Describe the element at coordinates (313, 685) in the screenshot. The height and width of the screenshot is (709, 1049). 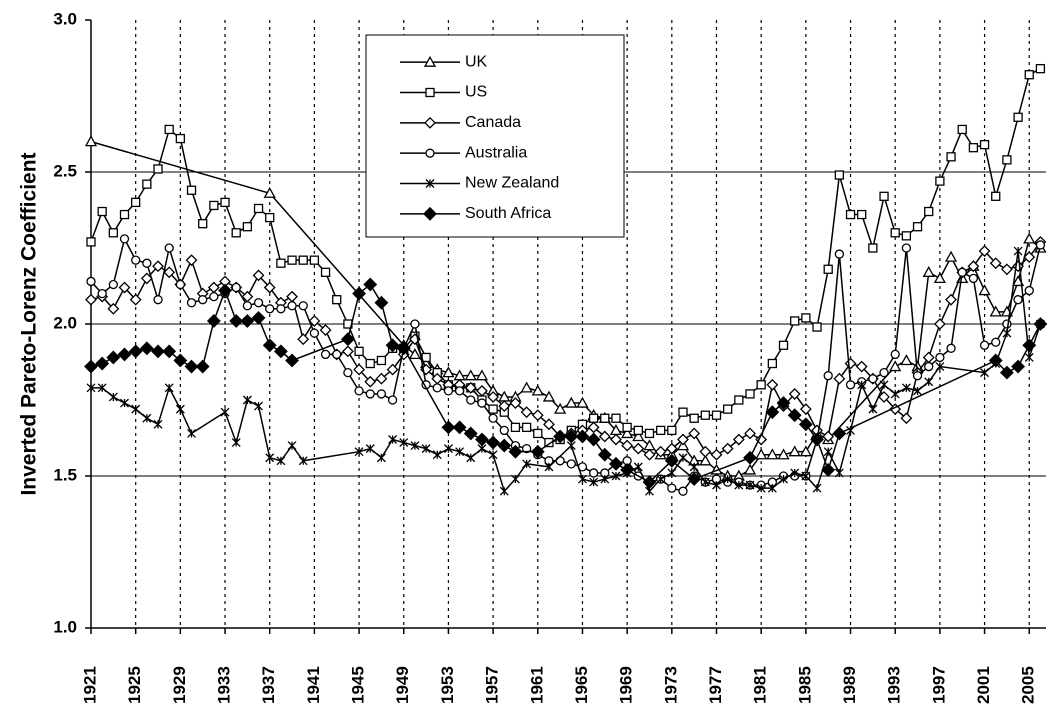
I see `x-tick-label: 1941` at that location.